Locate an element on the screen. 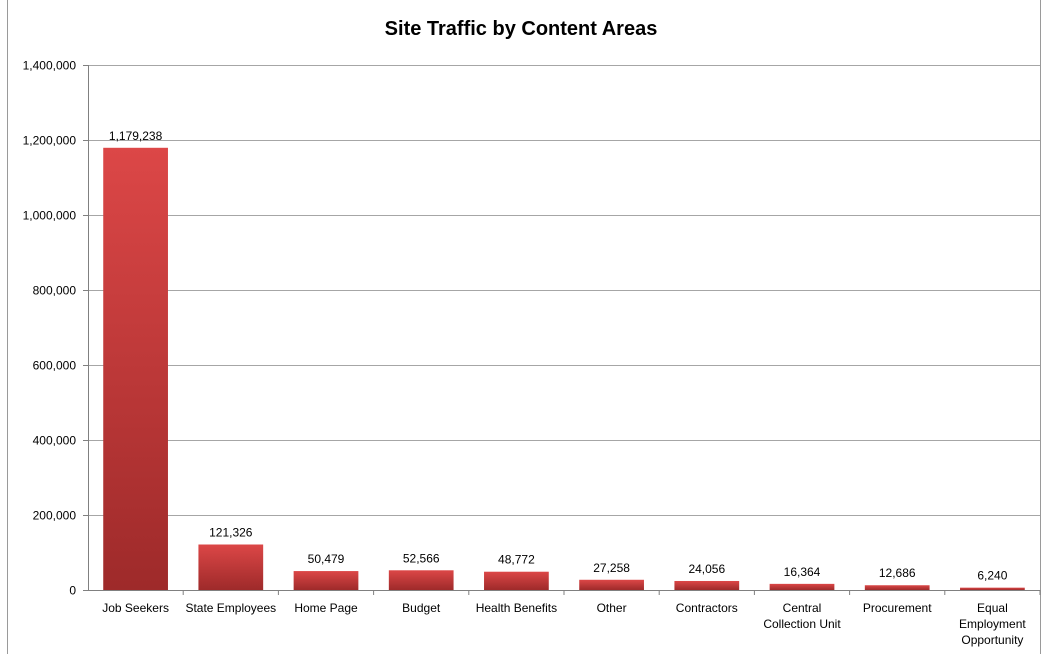 Image resolution: width=1042 pixels, height=655 pixels. y-tick-label: 1,200,000 is located at coordinates (50, 141).